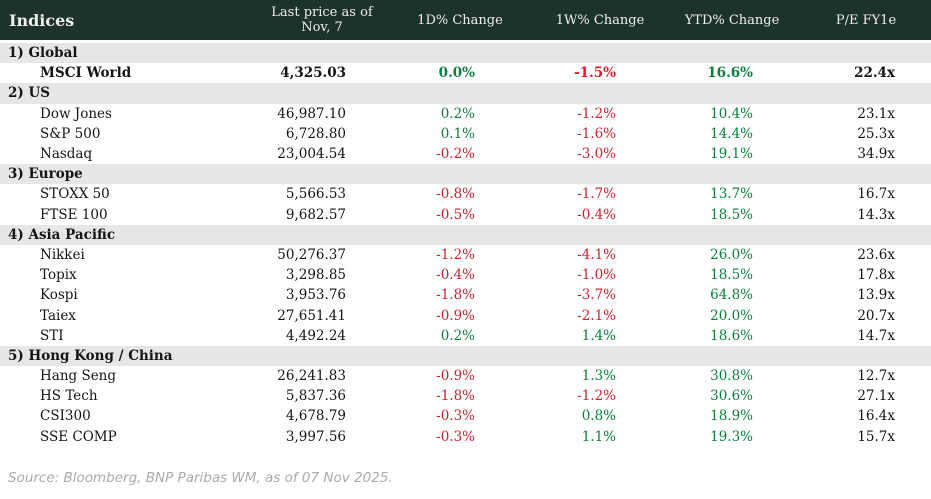  What do you see at coordinates (598, 335) in the screenshot?
I see `1w-change: 1.4%` at bounding box center [598, 335].